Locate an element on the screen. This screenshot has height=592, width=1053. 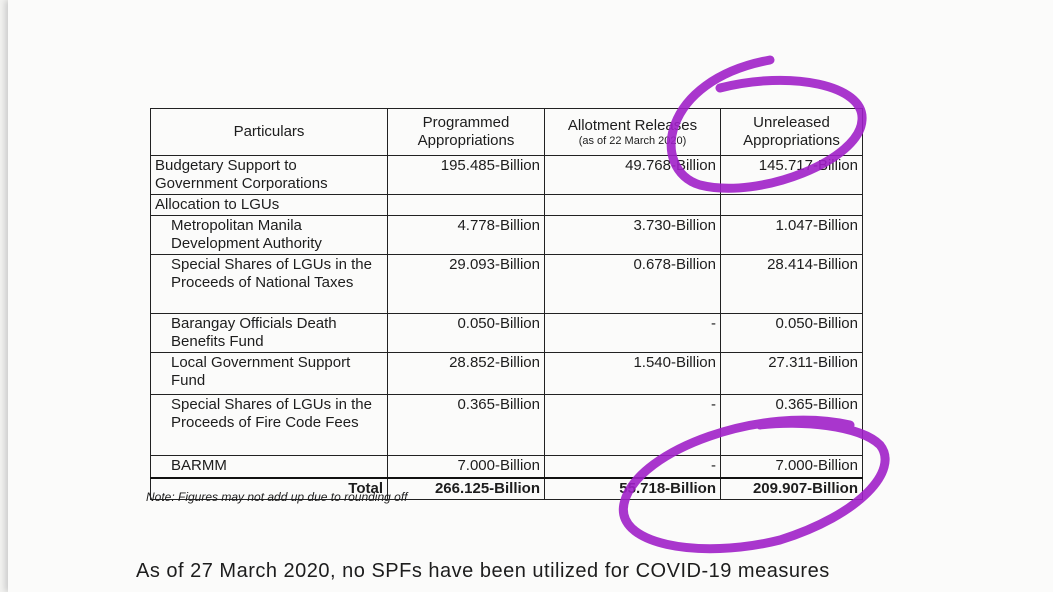
header-cell: Programmed Appropriations is located at coordinates (466, 132).